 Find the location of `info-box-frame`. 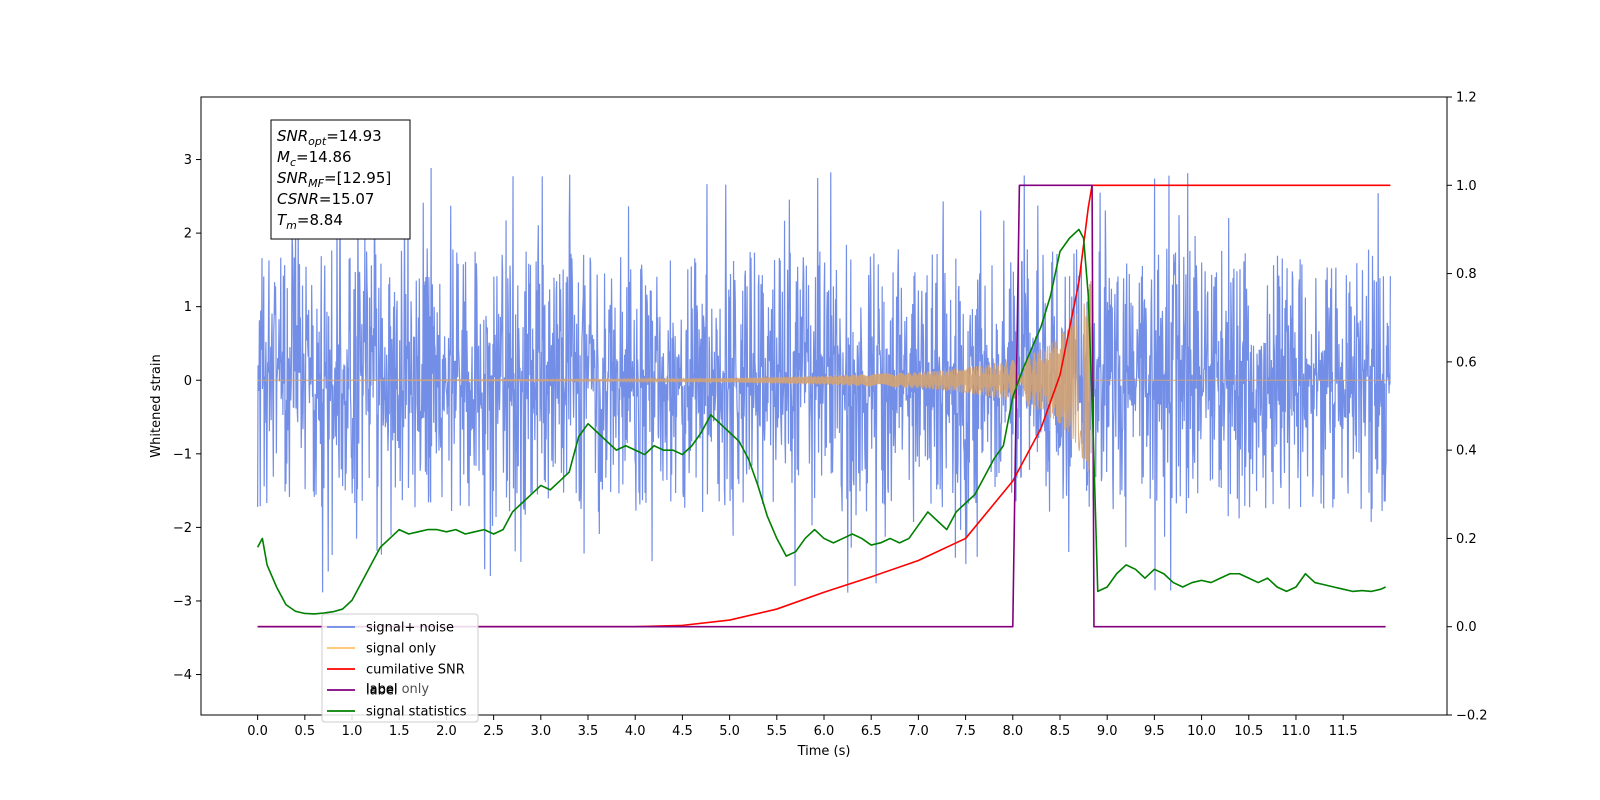

info-box-frame is located at coordinates (340, 179).